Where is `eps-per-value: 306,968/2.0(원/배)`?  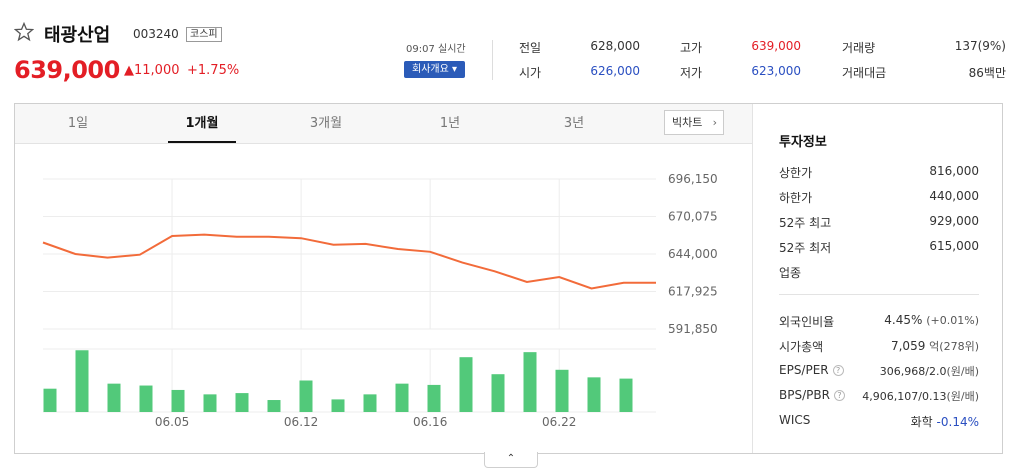
eps-per-value: 306,968/2.0(원/배) is located at coordinates (909, 371).